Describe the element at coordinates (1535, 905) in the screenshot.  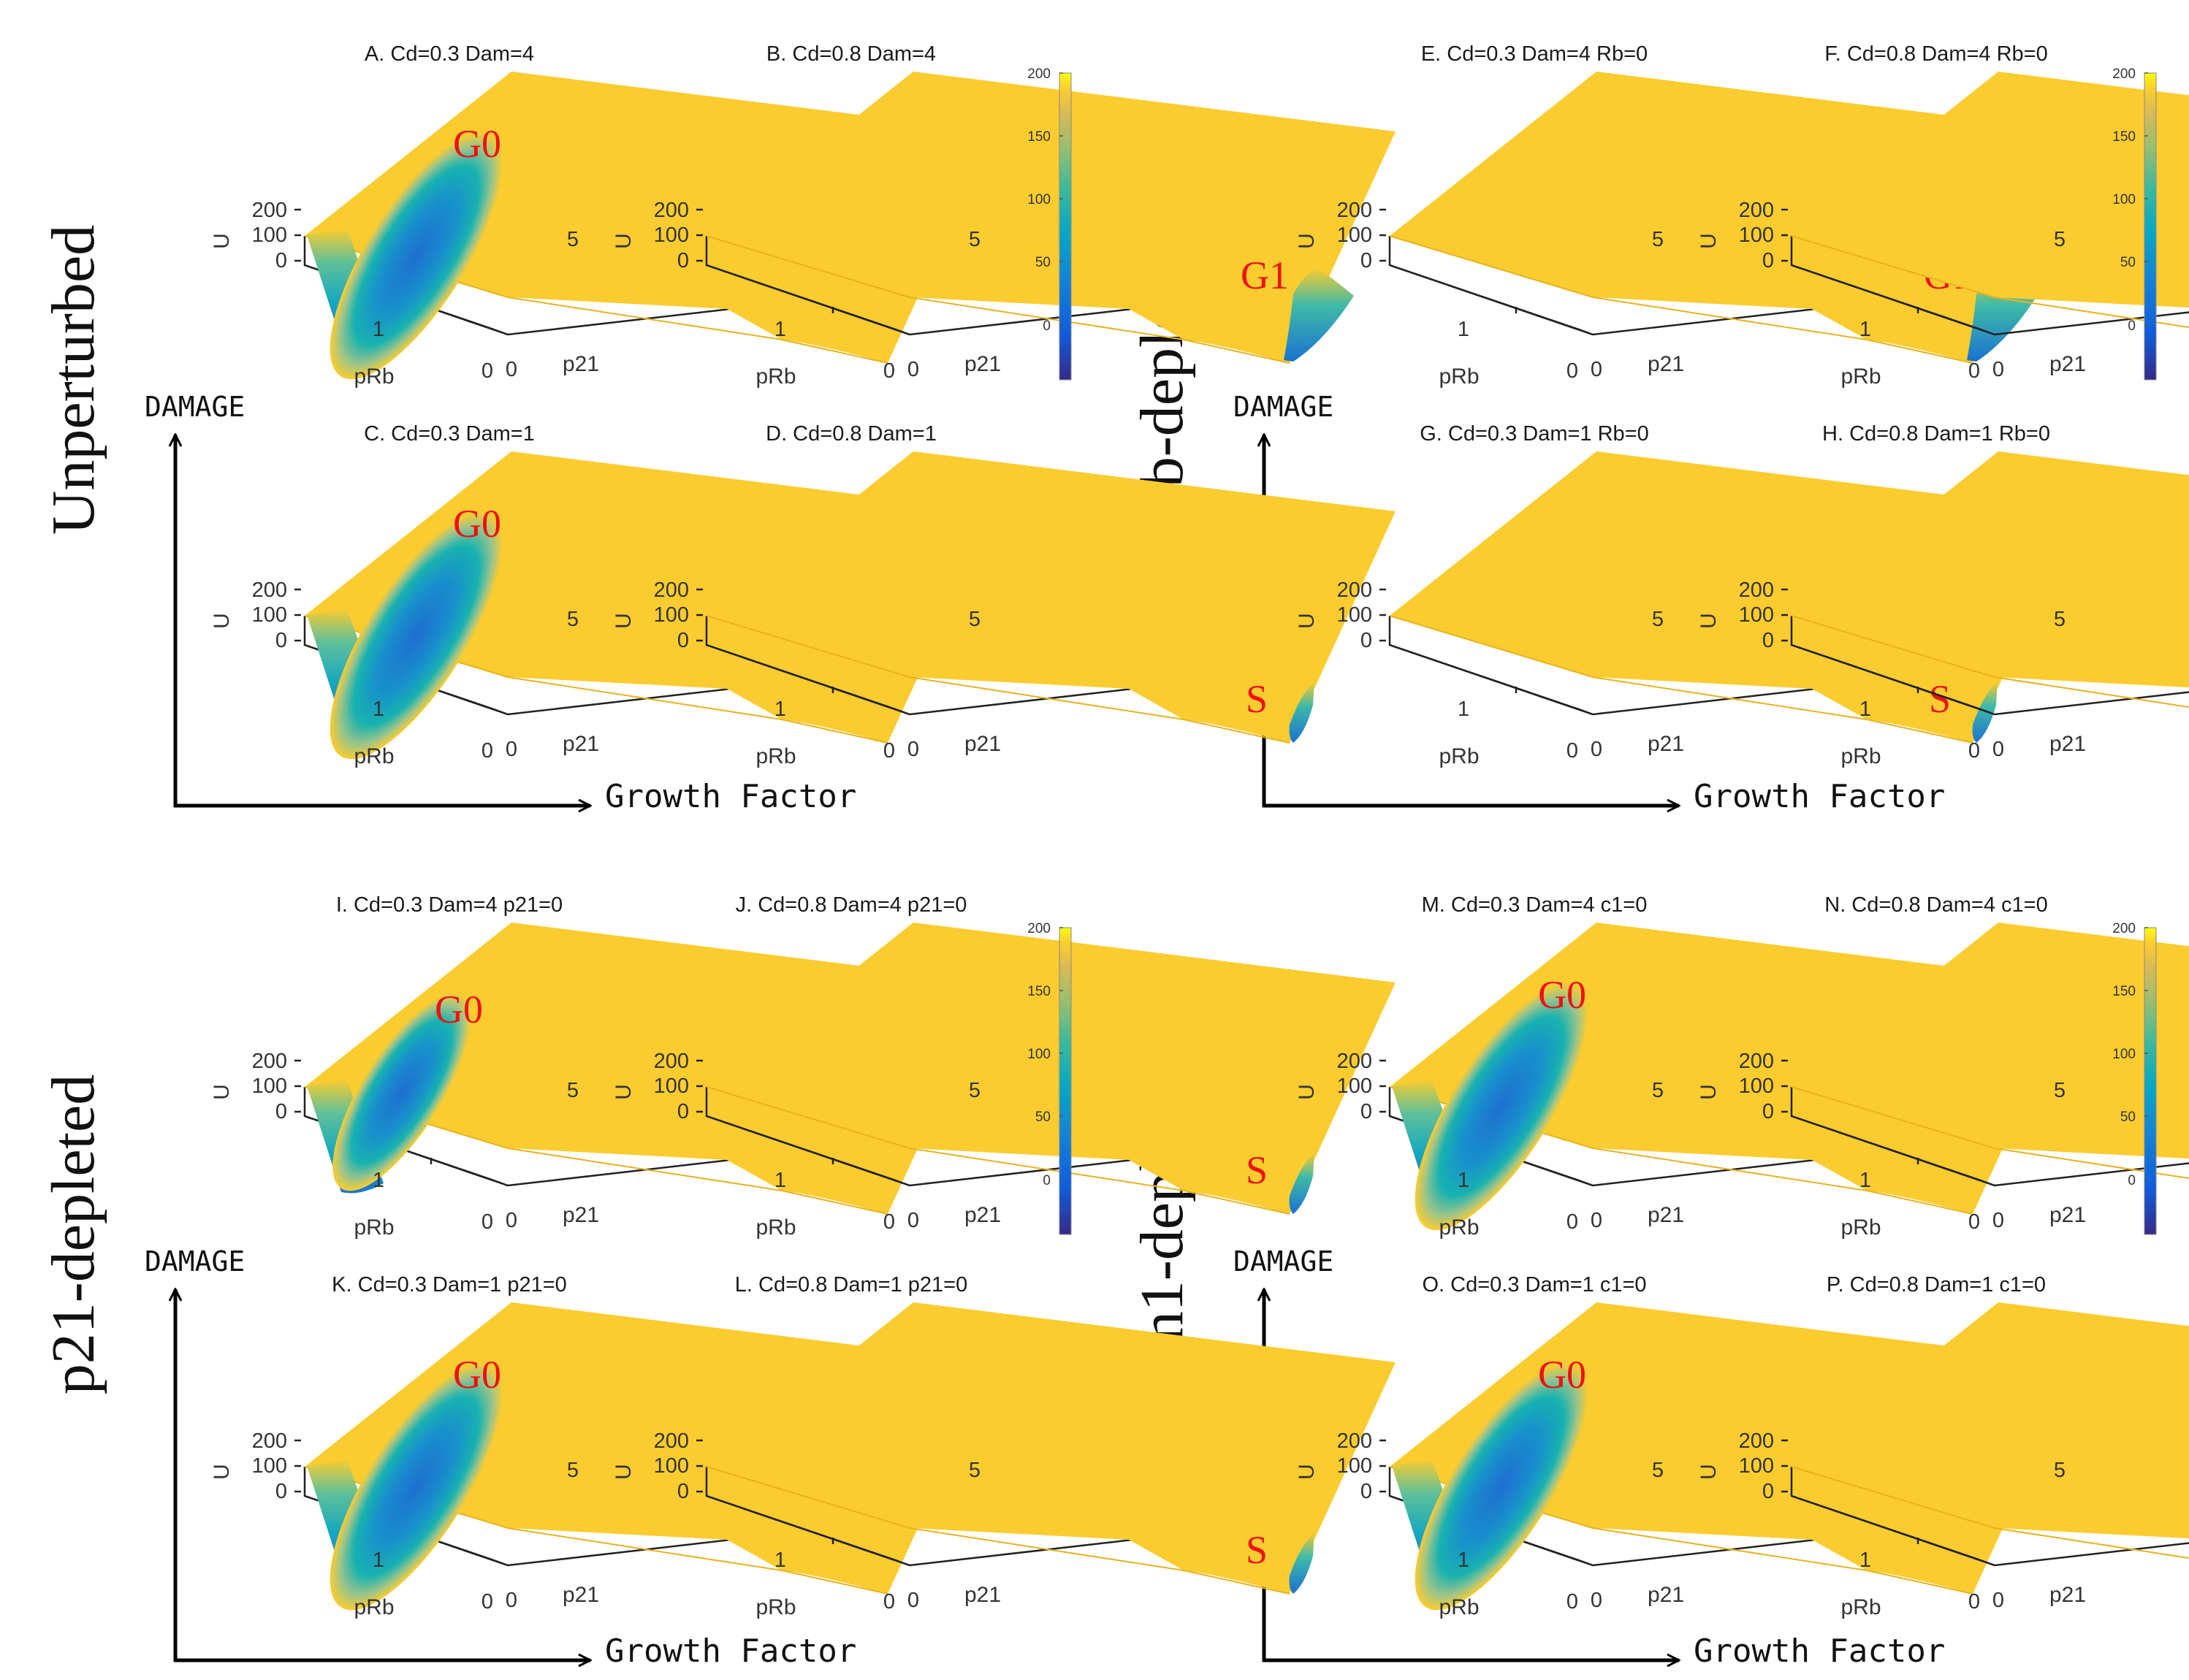
I see `panel-title: M. Cd=0.3 Dam=4 c1=0` at that location.